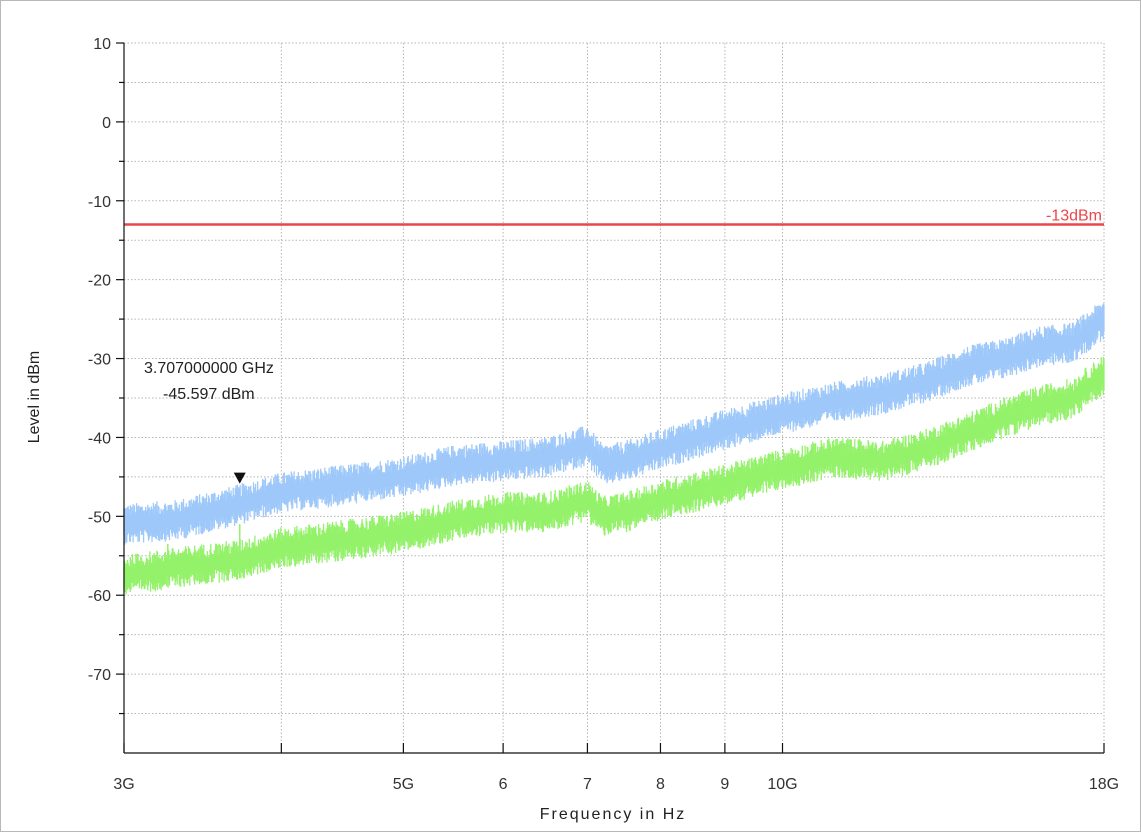  I want to click on y-tick-label: -10, so click(99, 202).